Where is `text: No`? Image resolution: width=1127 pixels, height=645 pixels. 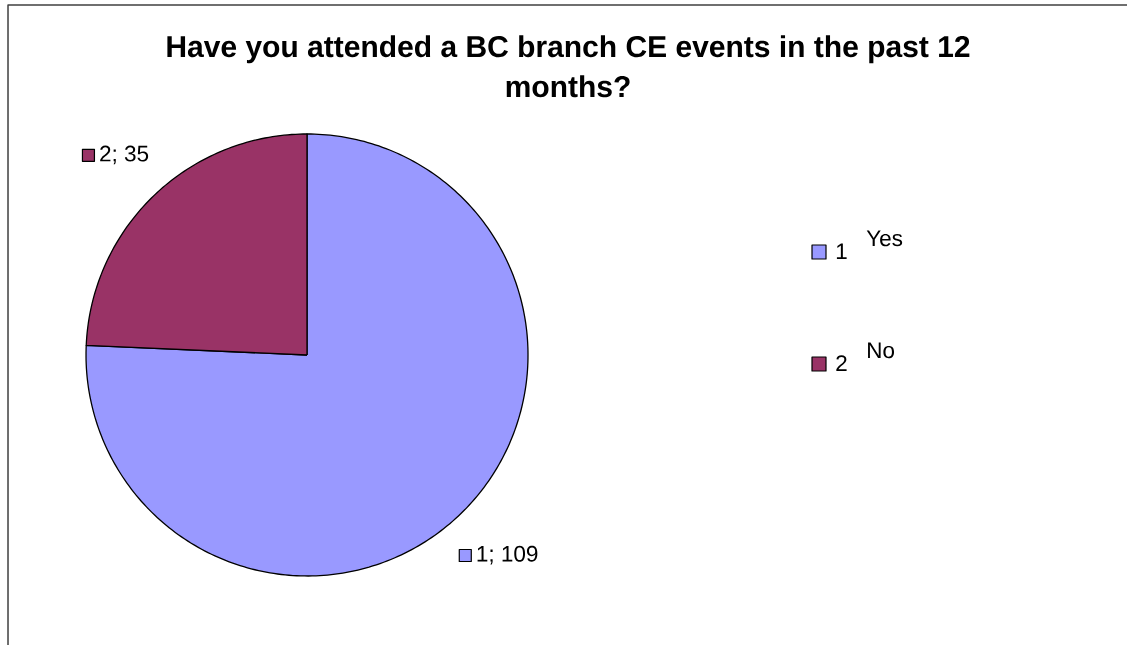 text: No is located at coordinates (881, 350).